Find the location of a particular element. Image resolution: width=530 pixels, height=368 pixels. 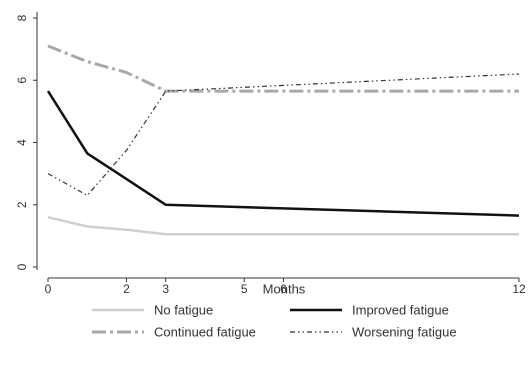

legend-label-no-fatigue: No fatigue is located at coordinates (183, 310).